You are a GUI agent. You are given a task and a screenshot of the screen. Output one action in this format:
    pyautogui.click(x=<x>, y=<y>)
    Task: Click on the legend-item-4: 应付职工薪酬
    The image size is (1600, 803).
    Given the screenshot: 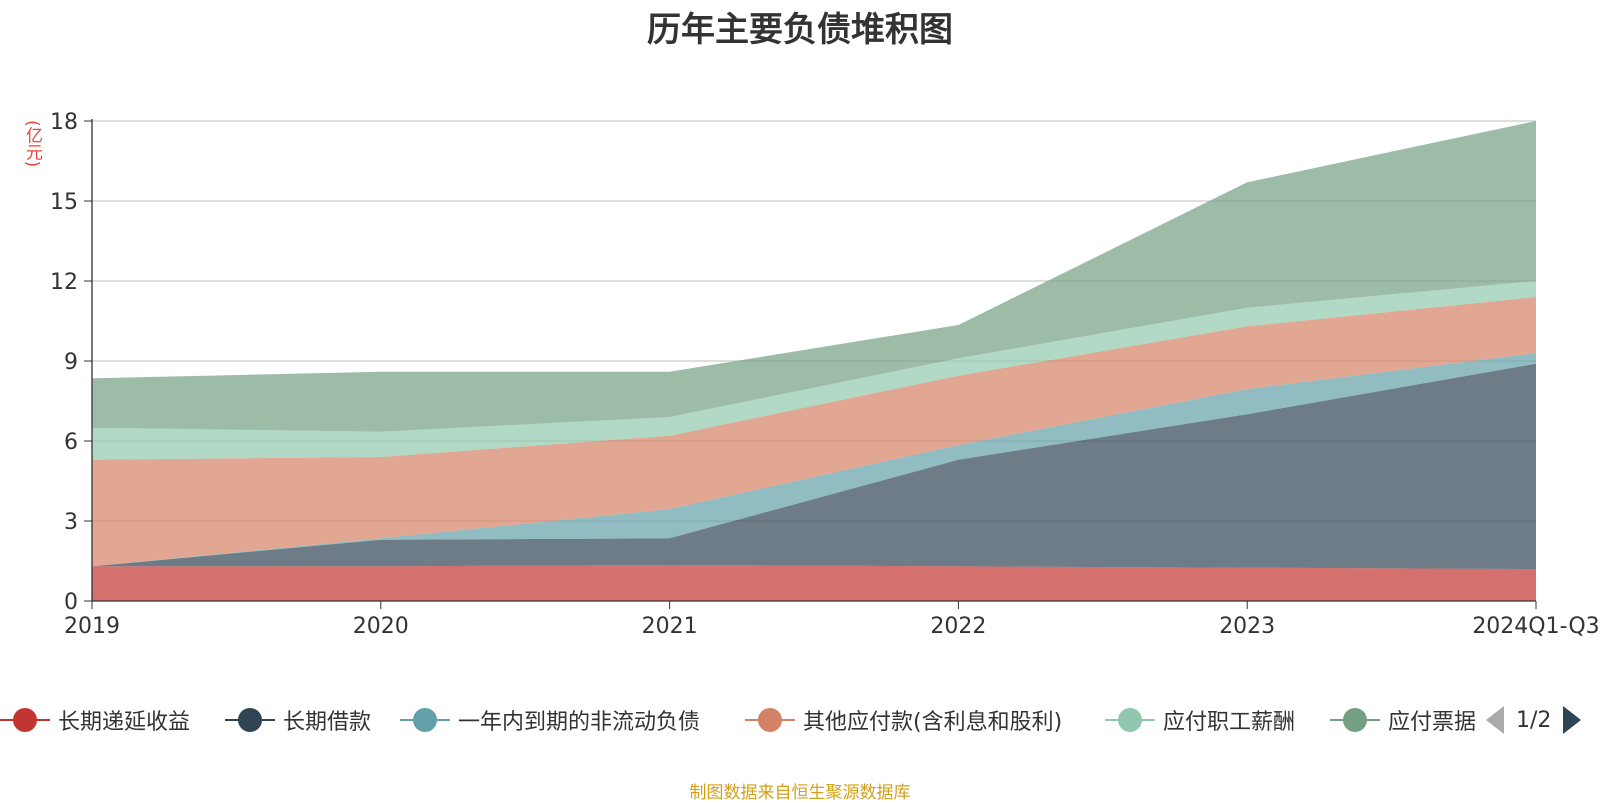 What is the action you would take?
    pyautogui.click(x=1200, y=720)
    